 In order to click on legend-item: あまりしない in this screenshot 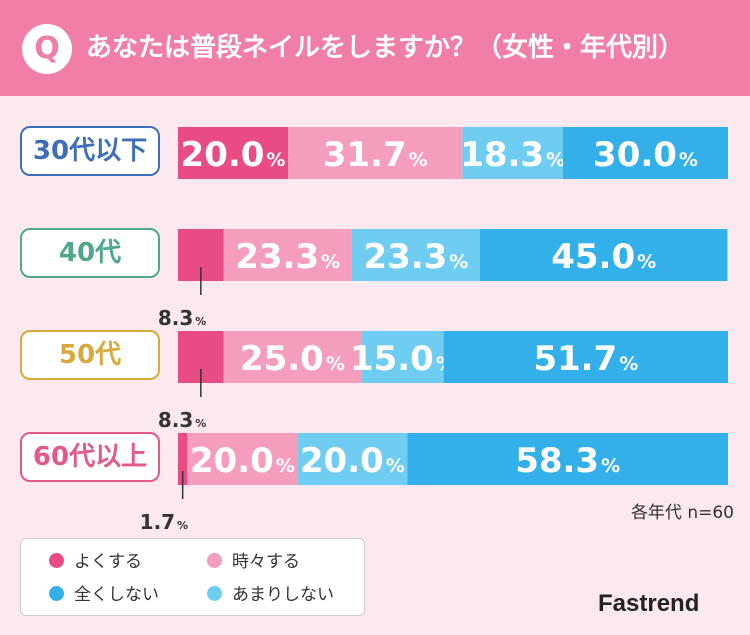, I will do `click(270, 595)`.